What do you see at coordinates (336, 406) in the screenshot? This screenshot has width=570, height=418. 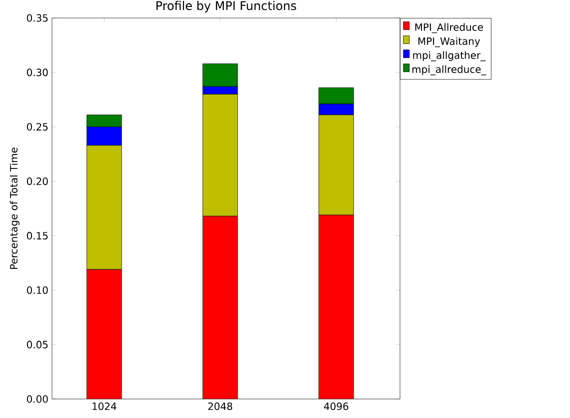 I see `x-tick-label: 4096` at bounding box center [336, 406].